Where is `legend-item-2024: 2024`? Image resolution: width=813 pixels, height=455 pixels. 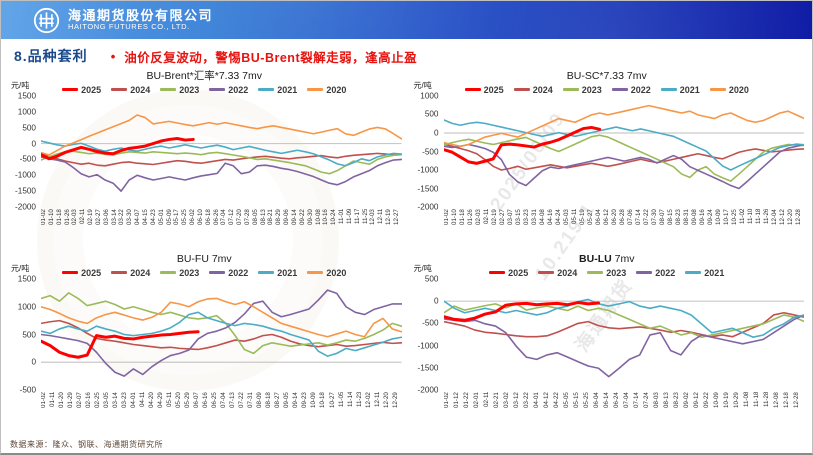
legend-item-2024: 2024 is located at coordinates (130, 90).